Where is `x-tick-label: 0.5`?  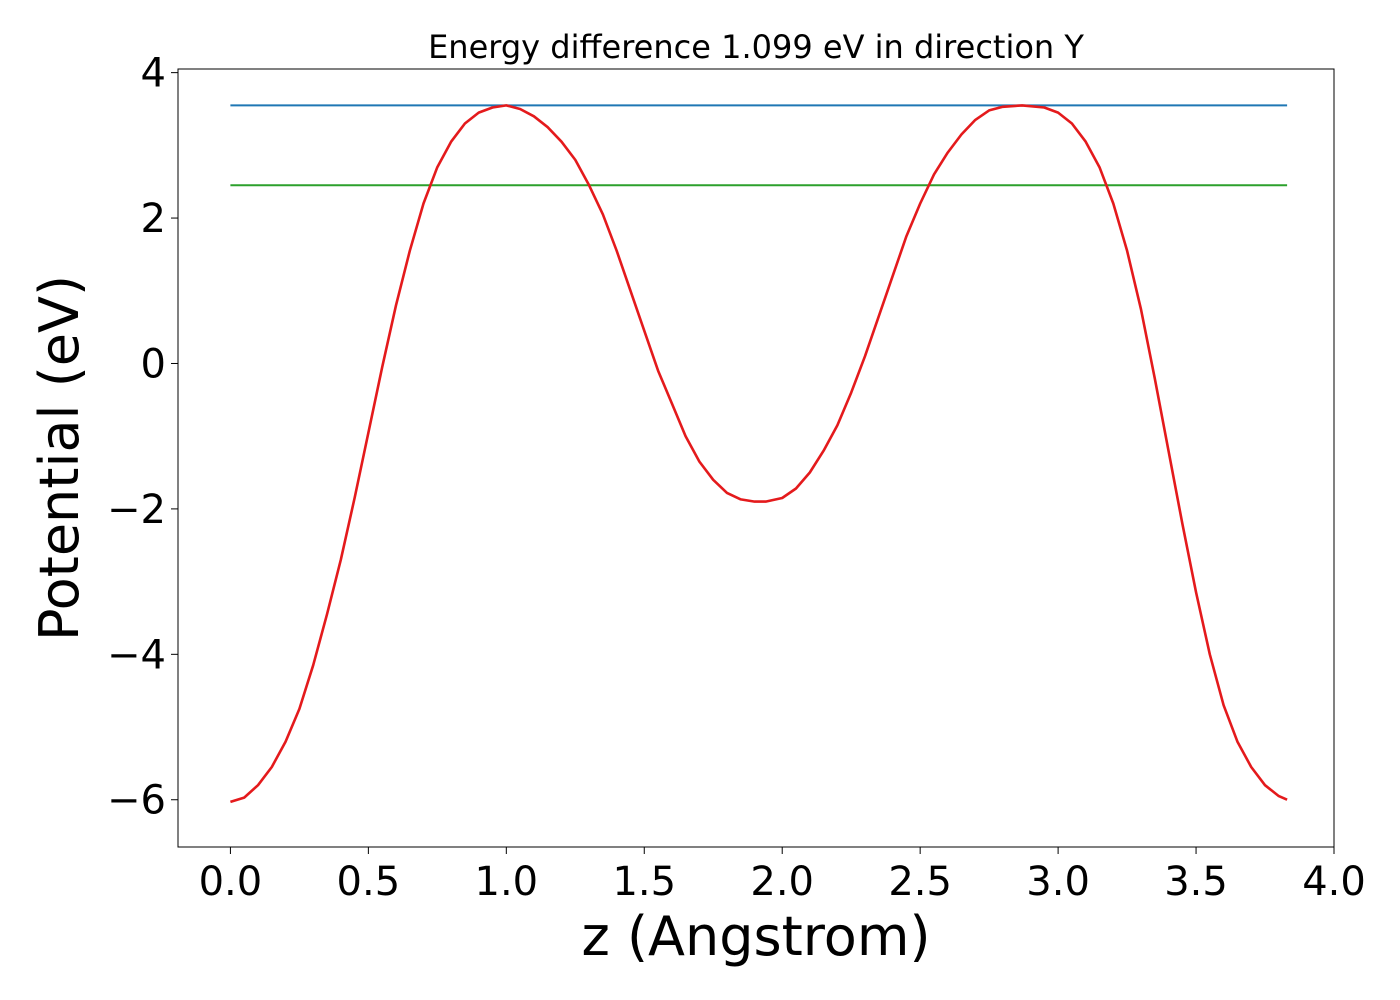 x-tick-label: 0.5 is located at coordinates (369, 882).